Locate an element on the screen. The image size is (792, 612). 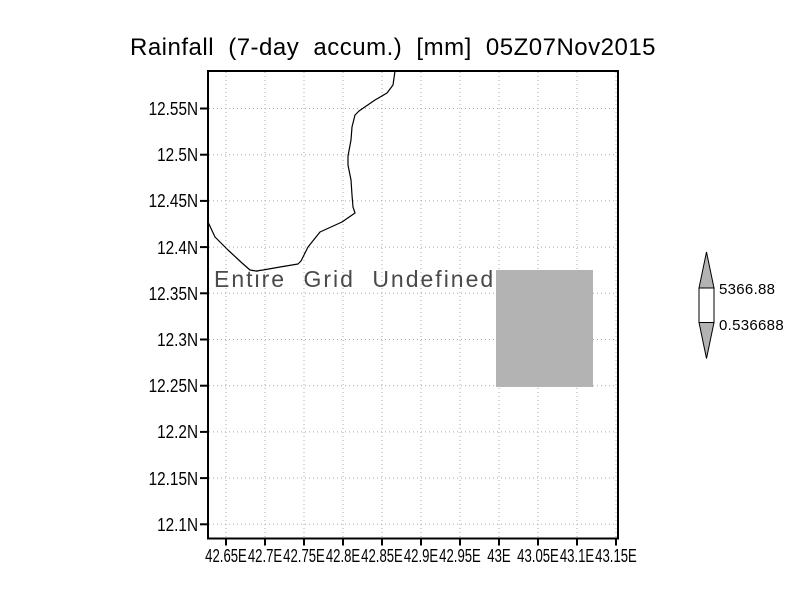
colorbar-box is located at coordinates (706, 305).